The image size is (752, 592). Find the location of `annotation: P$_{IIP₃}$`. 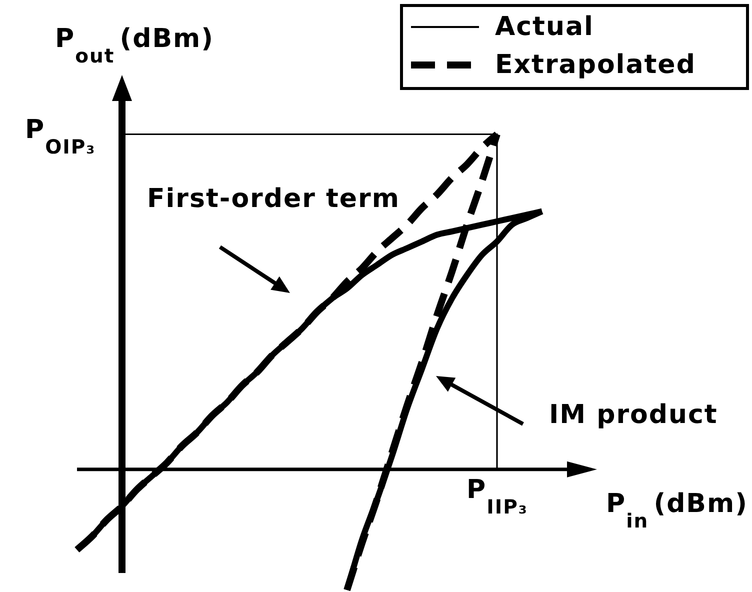

annotation: P$_{IIP₃}$ is located at coordinates (497, 497).